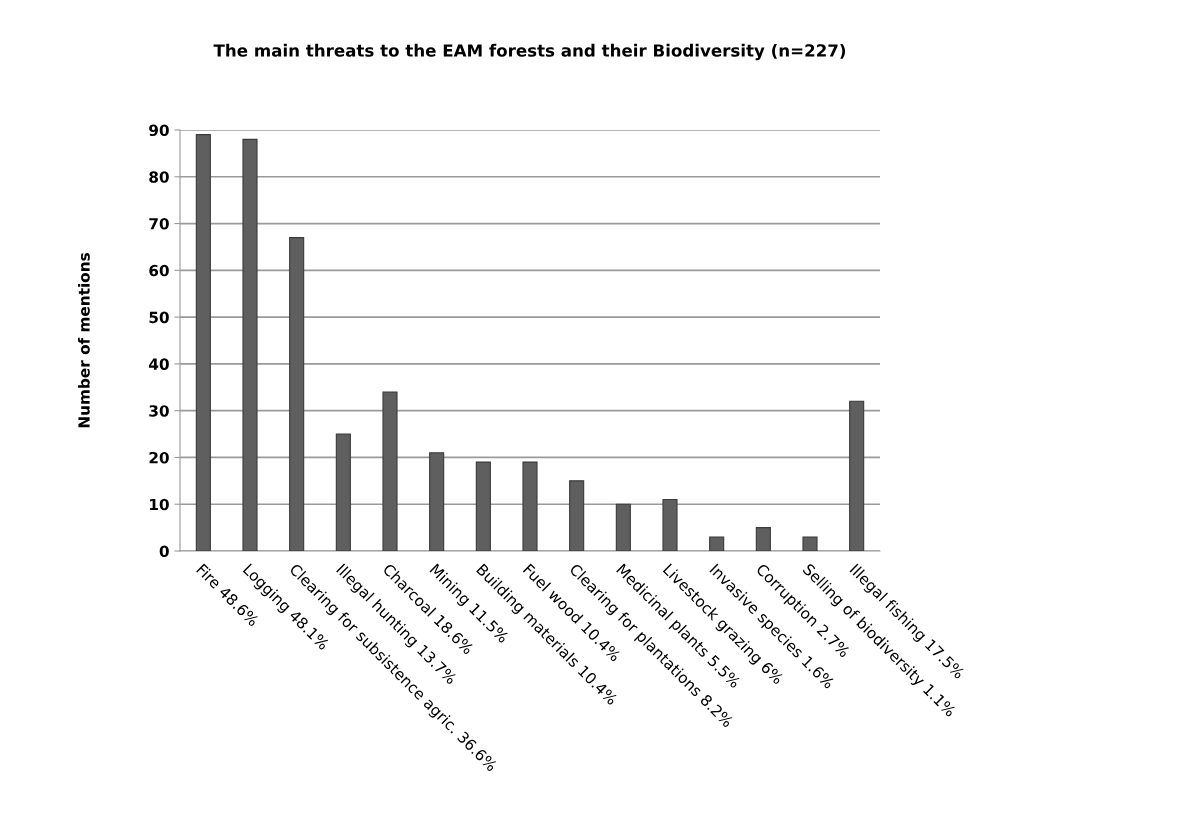 The height and width of the screenshot is (823, 1183). I want to click on y-tick-label: 10, so click(159, 504).